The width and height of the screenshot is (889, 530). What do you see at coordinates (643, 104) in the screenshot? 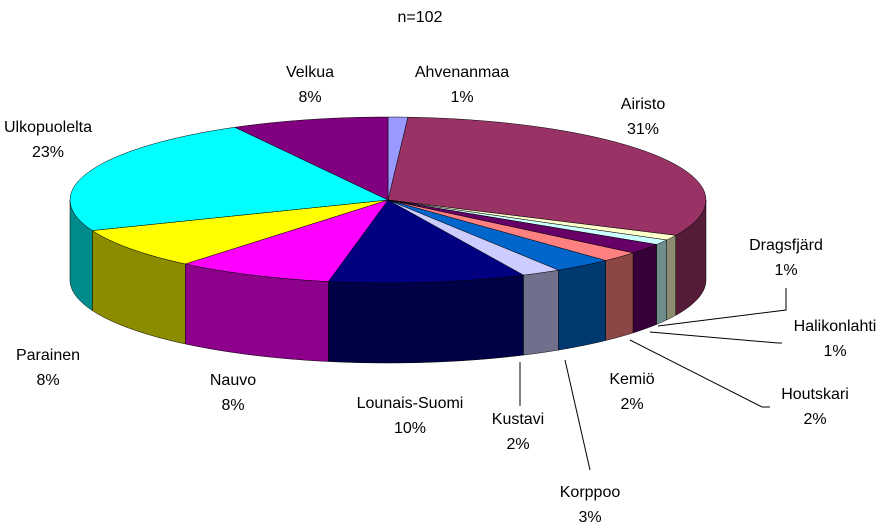
I see `slice-label: Airisto` at bounding box center [643, 104].